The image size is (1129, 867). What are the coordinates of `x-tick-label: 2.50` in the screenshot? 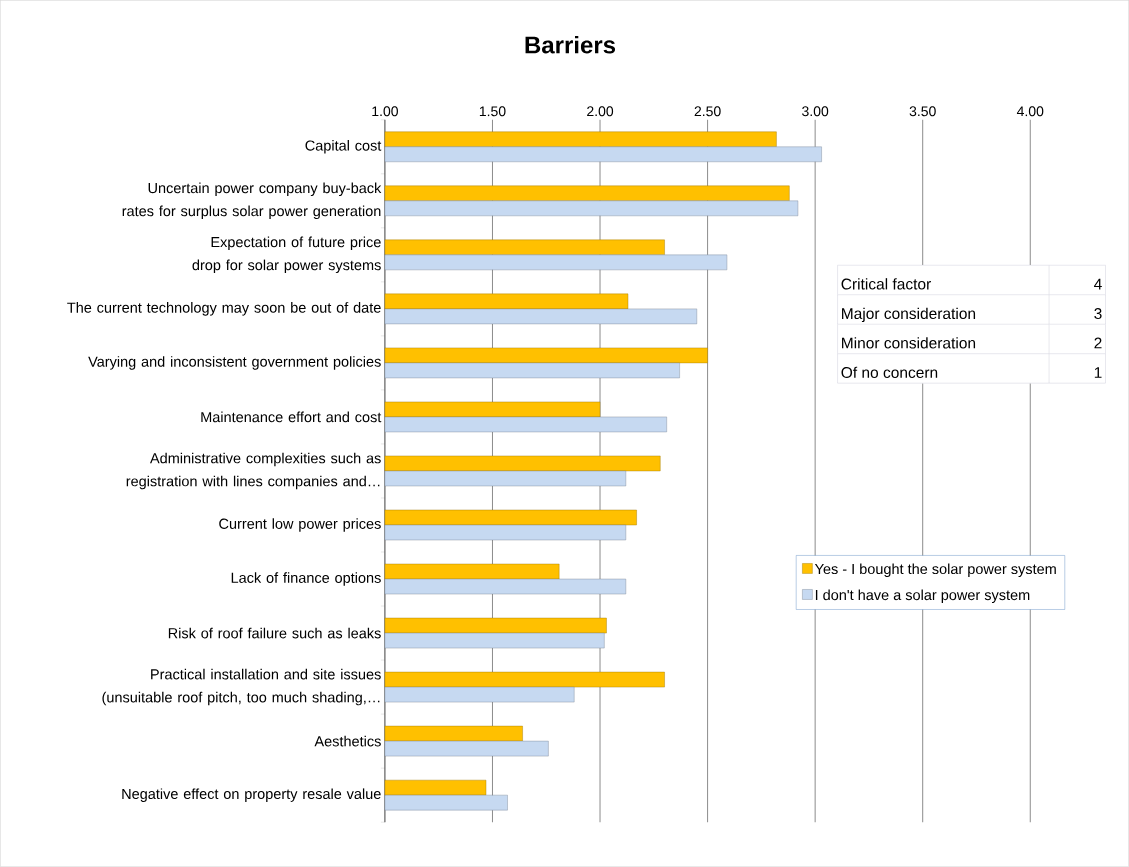 It's located at (707, 111).